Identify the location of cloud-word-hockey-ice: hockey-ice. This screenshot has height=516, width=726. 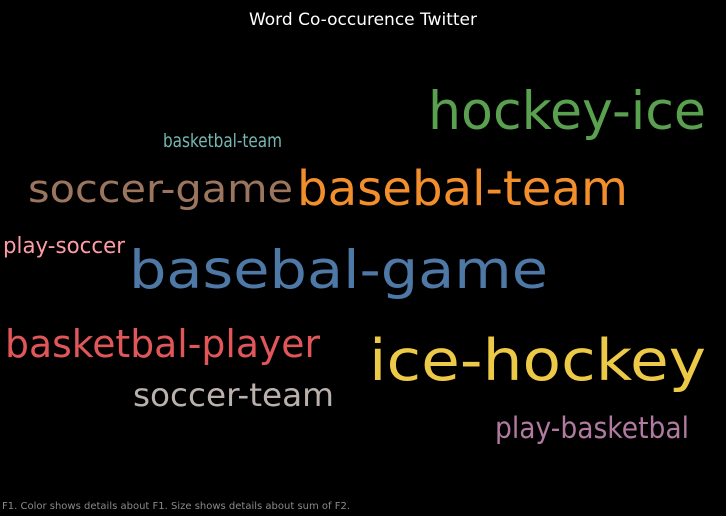
(567, 111).